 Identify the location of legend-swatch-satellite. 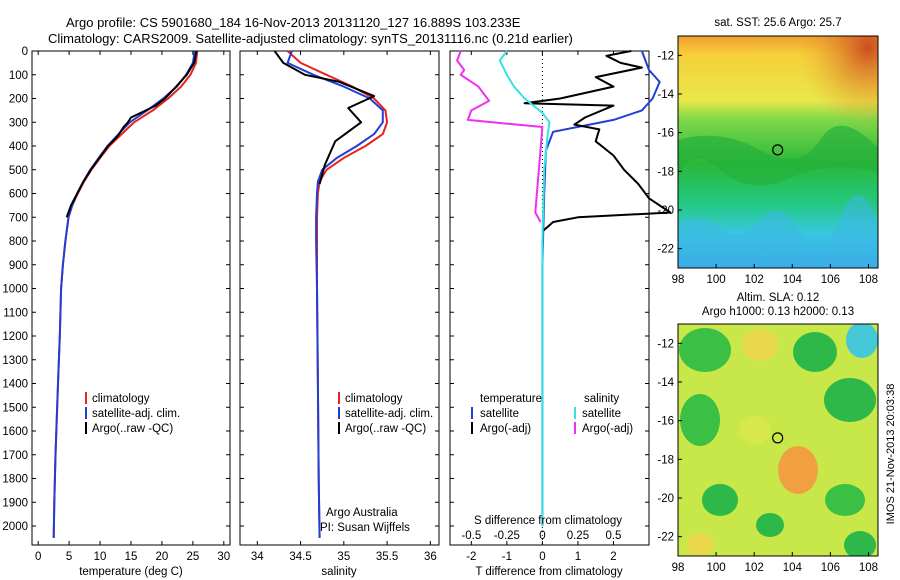
(339, 413).